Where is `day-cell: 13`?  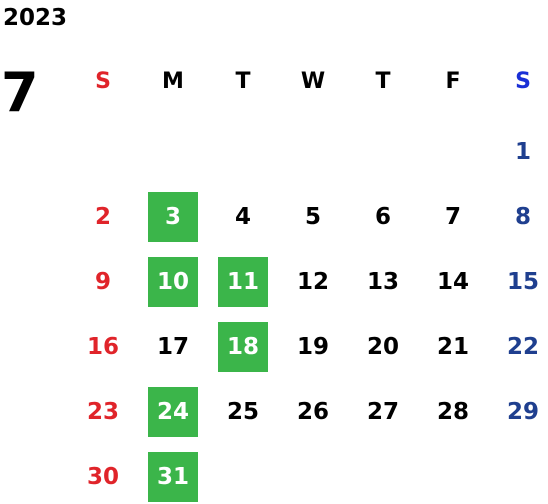 day-cell: 13 is located at coordinates (382, 282).